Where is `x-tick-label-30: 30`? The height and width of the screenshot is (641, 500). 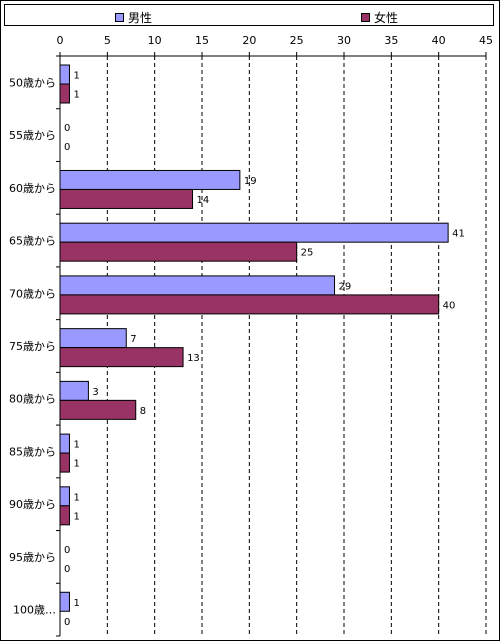 x-tick-label-30: 30 is located at coordinates (344, 40).